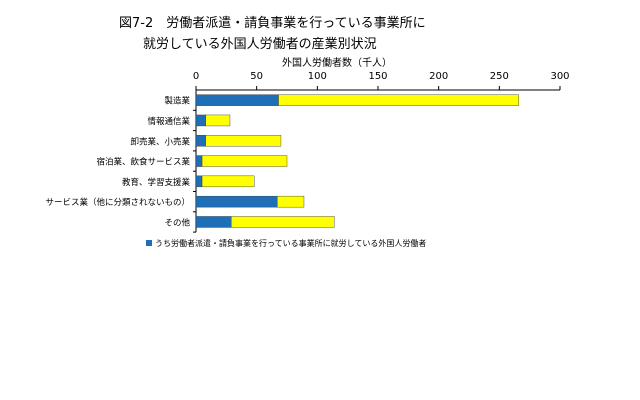 This screenshot has width=640, height=400. I want to click on x-tick-label: 50, so click(256, 76).